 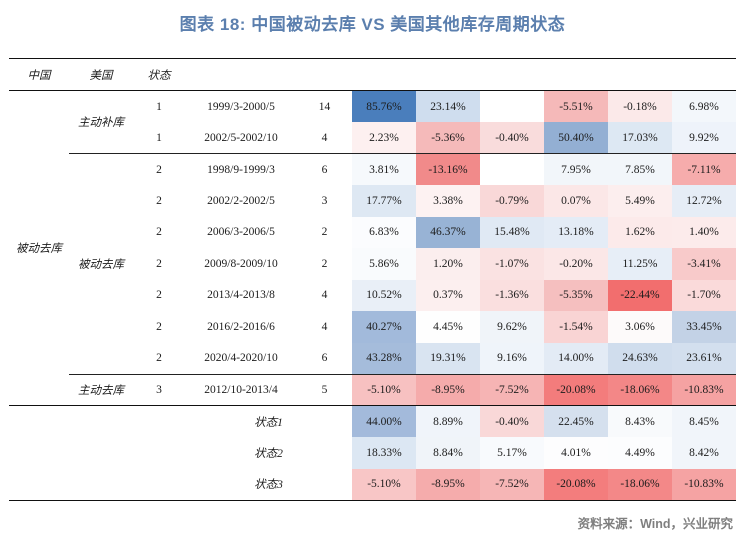 What do you see at coordinates (372, 453) in the screenshot?
I see `summary-row: 状态2 18.33% 8.84% 5.17% 4.01% 4.49% 8.42%` at bounding box center [372, 453].